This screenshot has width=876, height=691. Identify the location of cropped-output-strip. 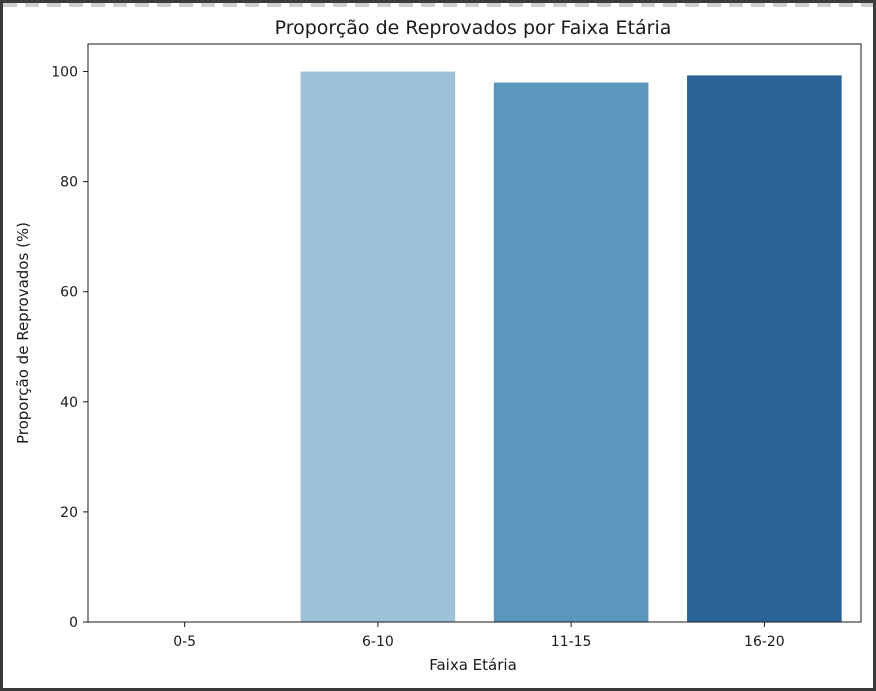
(438, 5).